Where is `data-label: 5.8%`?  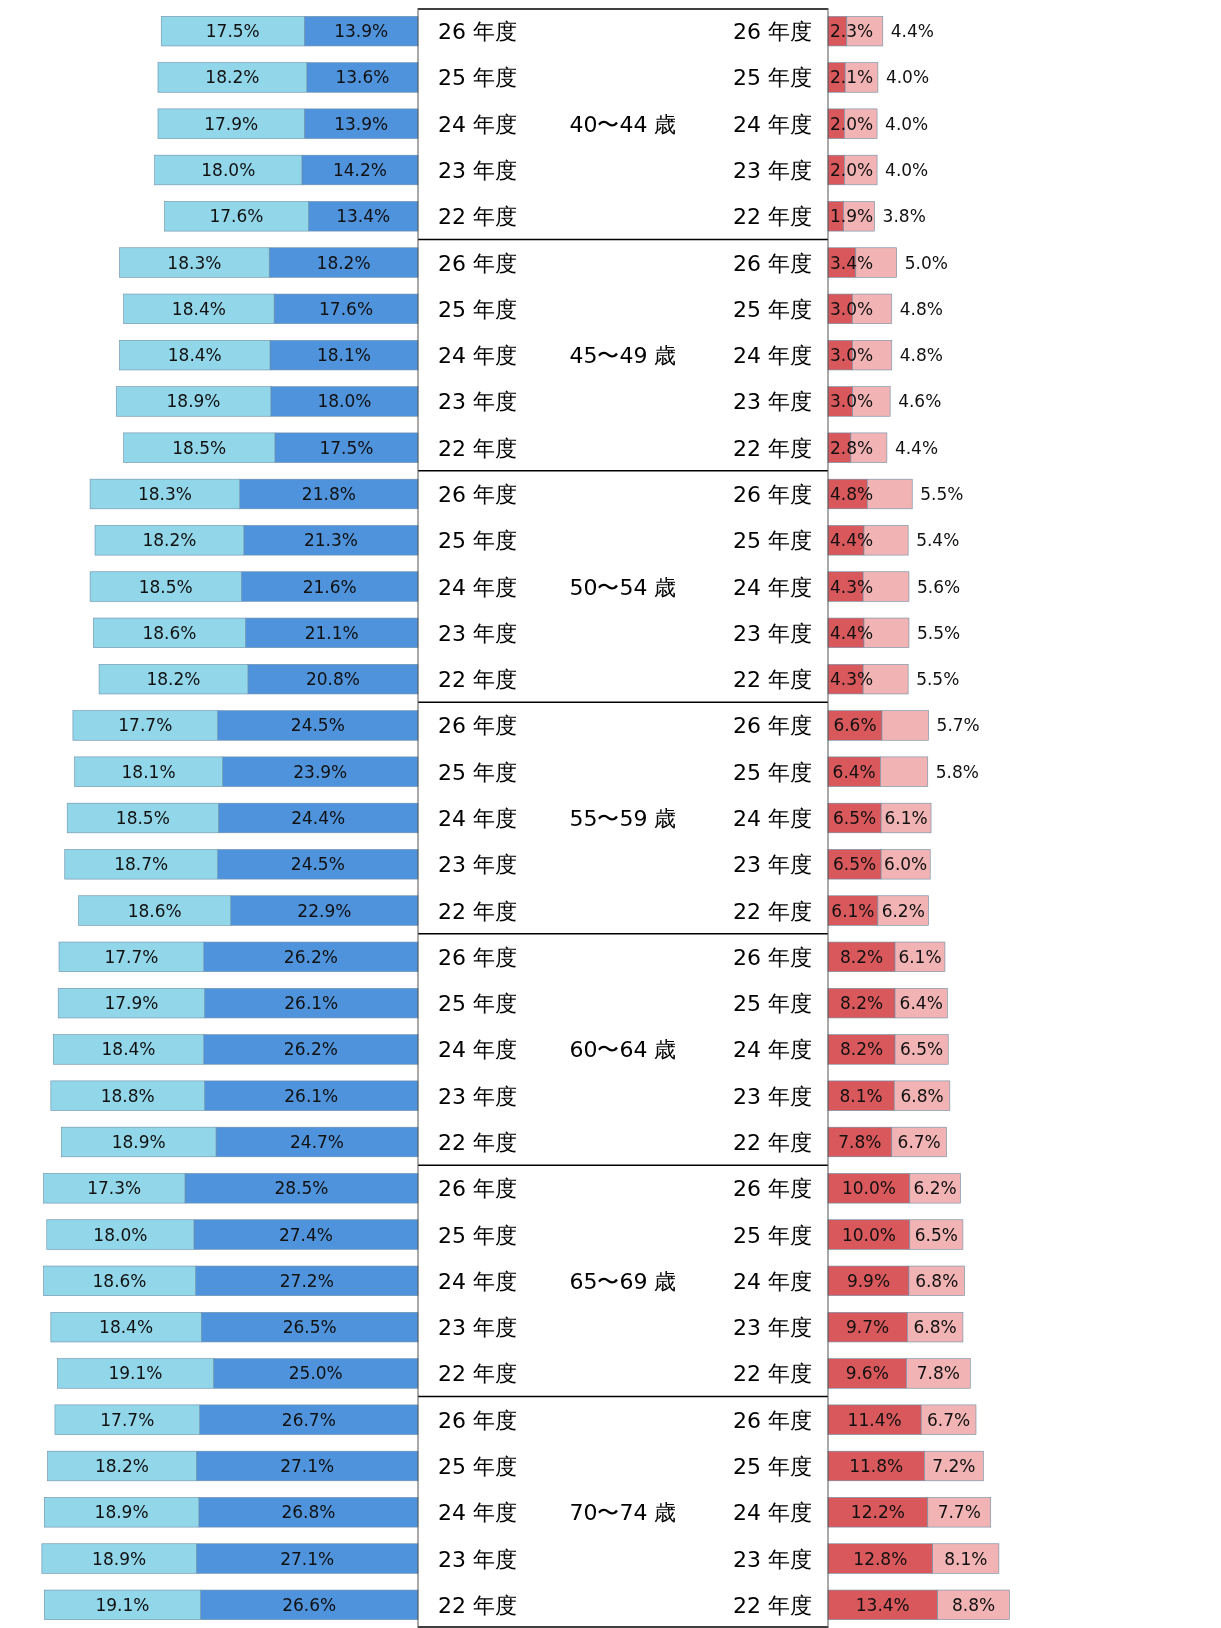
data-label: 5.8% is located at coordinates (957, 771).